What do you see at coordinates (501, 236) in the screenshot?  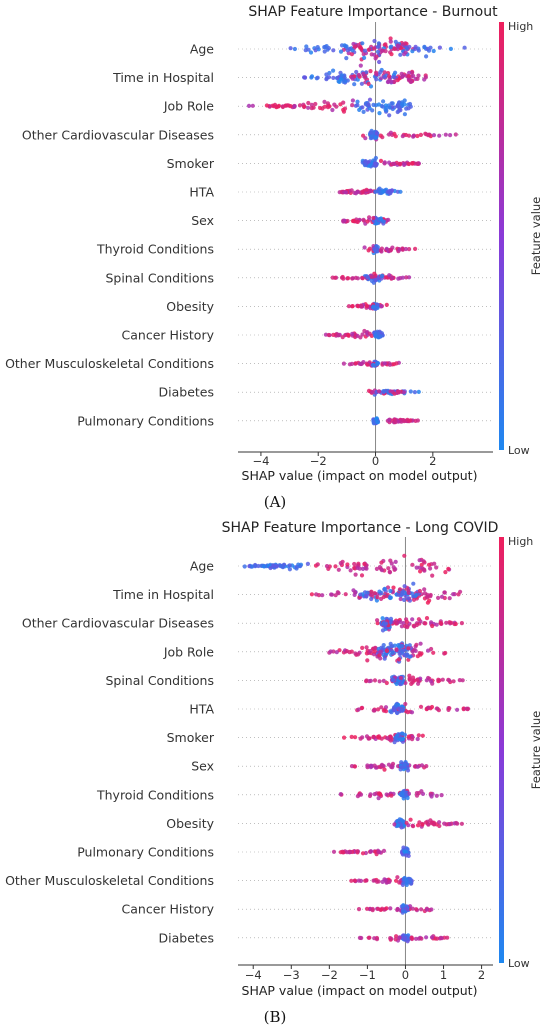 I see `colorbar` at bounding box center [501, 236].